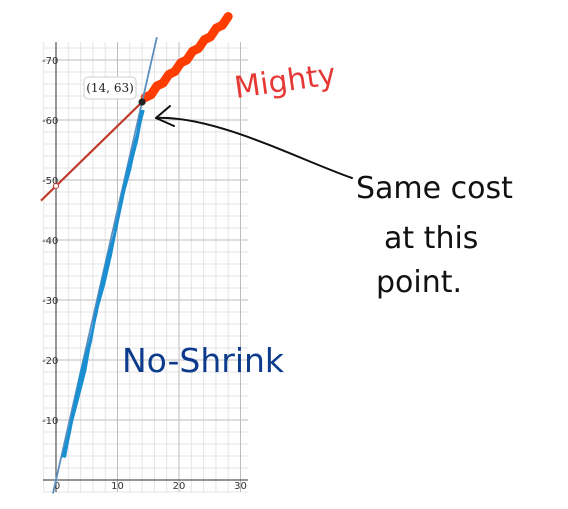 The image size is (568, 509). Describe the element at coordinates (285, 81) in the screenshot. I see `mighty-annotation: Mighty` at that location.